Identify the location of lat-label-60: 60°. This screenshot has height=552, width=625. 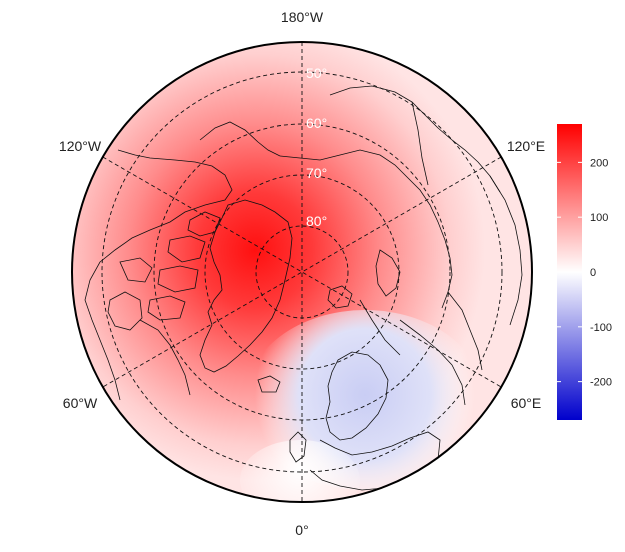
(316, 123).